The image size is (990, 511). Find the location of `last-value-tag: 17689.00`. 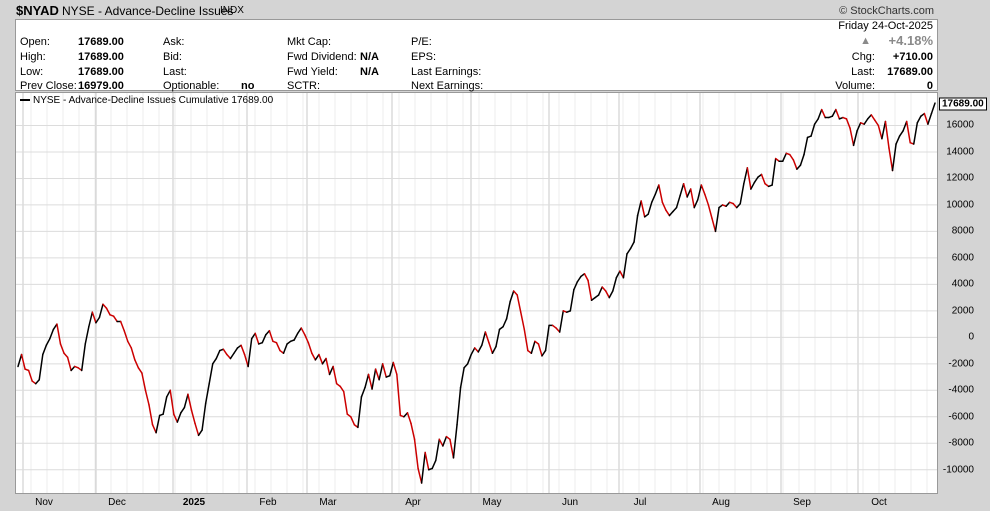

last-value-tag: 17689.00 is located at coordinates (963, 104).